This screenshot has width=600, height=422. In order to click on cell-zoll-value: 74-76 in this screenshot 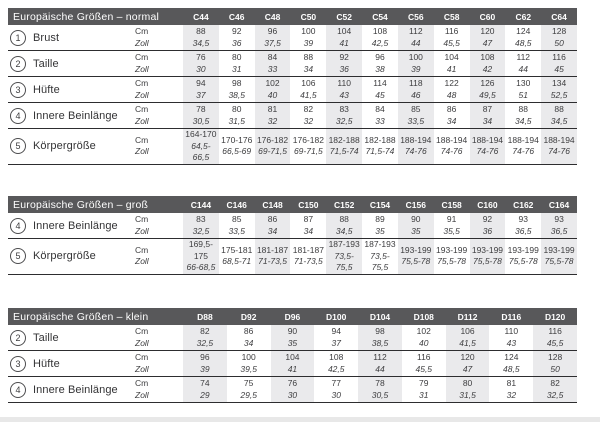, I will do `click(523, 151)`.